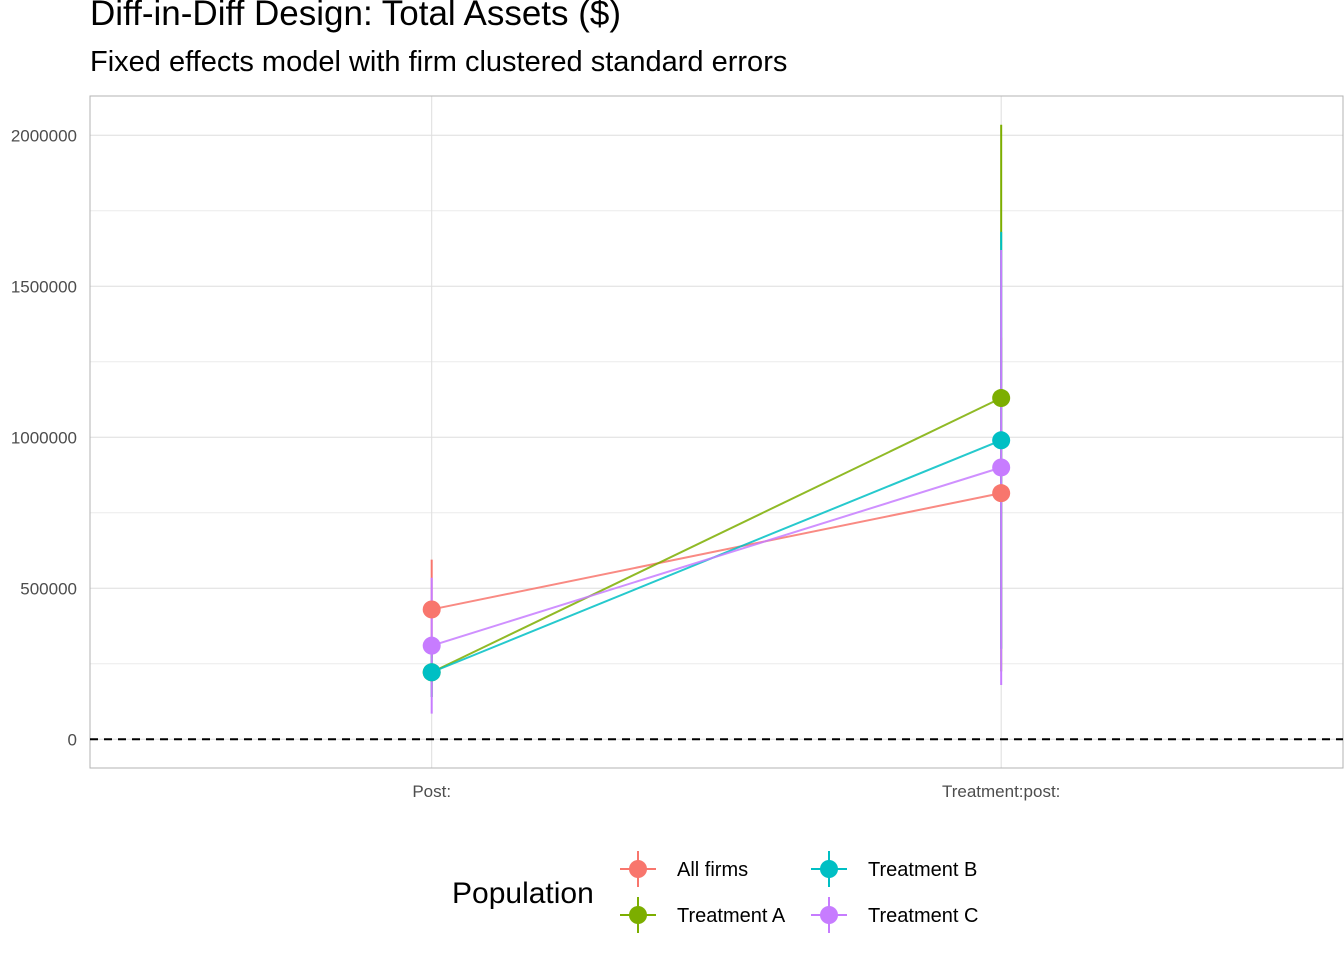  I want to click on y-tick-label: 1000000, so click(44, 437).